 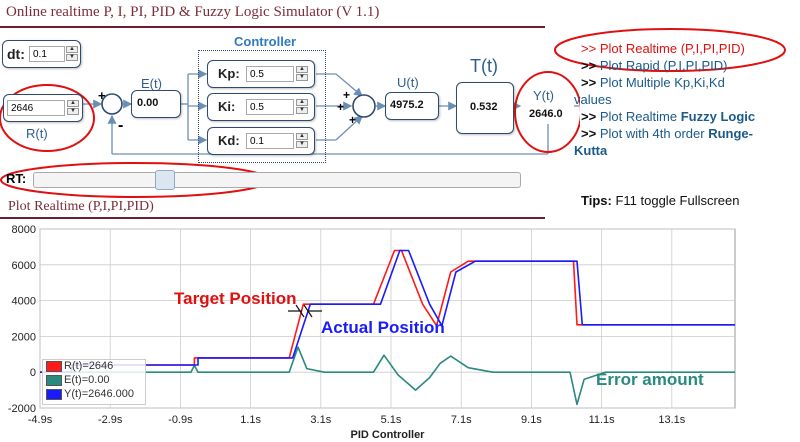 What do you see at coordinates (73, 111) in the screenshot?
I see `setpoint-decrement-button: ▼` at bounding box center [73, 111].